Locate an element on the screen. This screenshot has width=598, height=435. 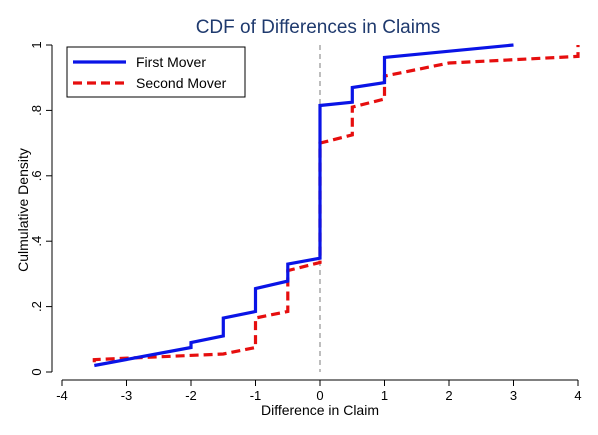
y-tick-label: .4 is located at coordinates (36, 241).